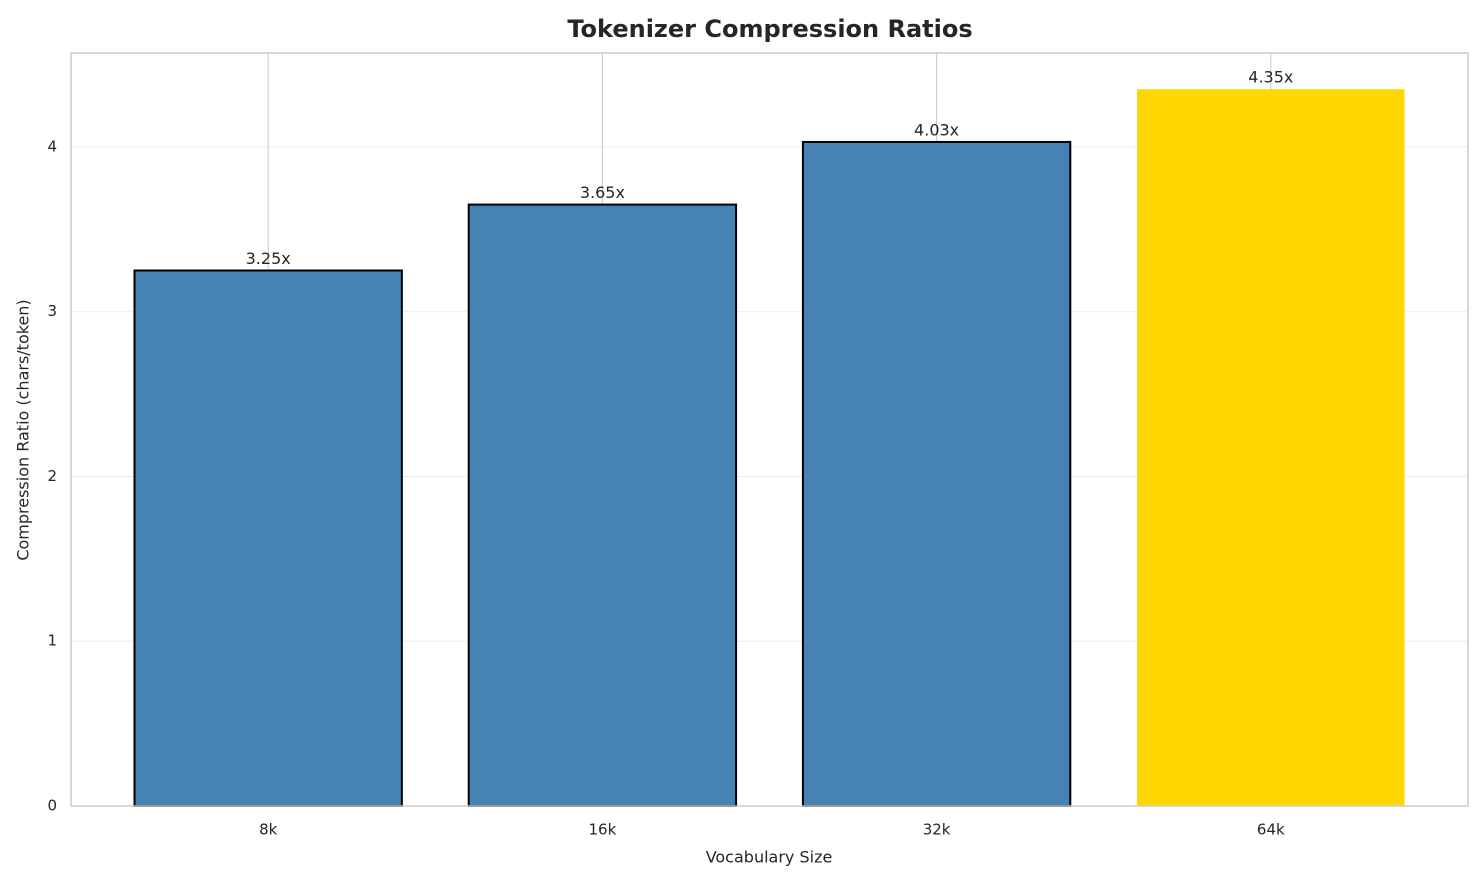  What do you see at coordinates (1270, 77) in the screenshot?
I see `value-label: 4.35x` at bounding box center [1270, 77].